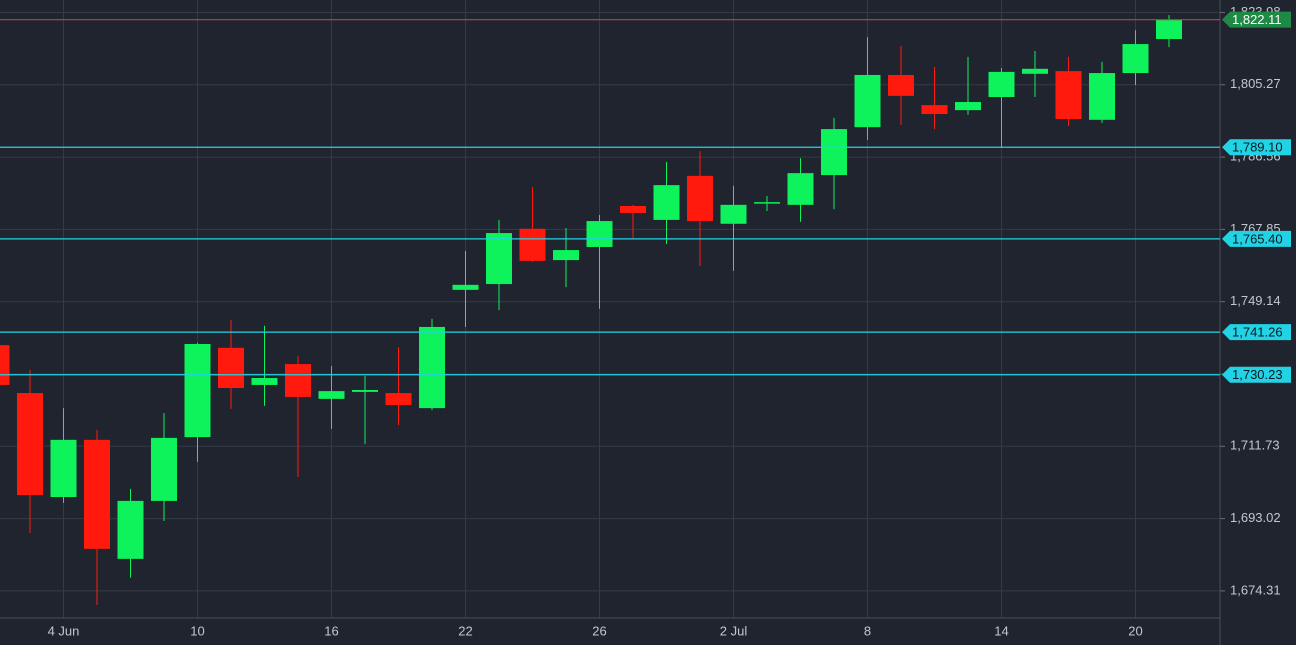 This screenshot has width=1296, height=645. What do you see at coordinates (1255, 517) in the screenshot?
I see `y-tick-label: 1,693.02` at bounding box center [1255, 517].